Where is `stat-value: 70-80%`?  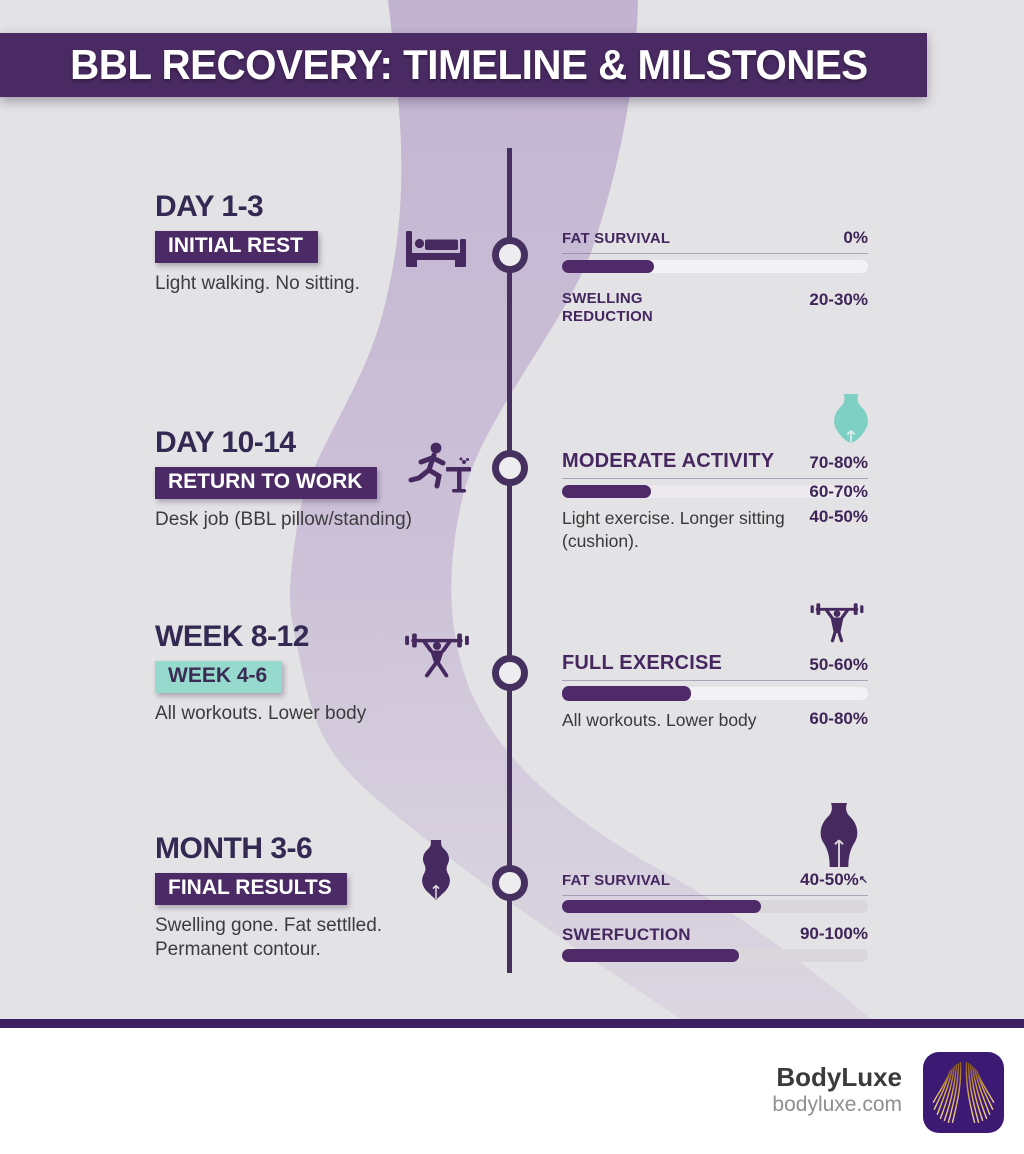 stat-value: 70-80% is located at coordinates (838, 462).